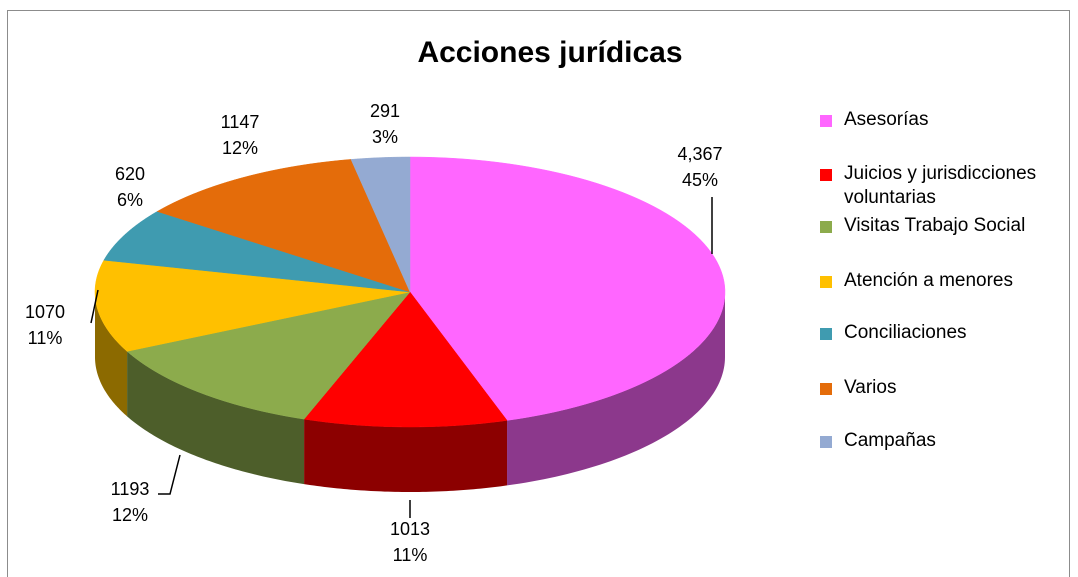 The width and height of the screenshot is (1078, 577). Describe the element at coordinates (928, 280) in the screenshot. I see `legend-label: Atención a menores` at that location.